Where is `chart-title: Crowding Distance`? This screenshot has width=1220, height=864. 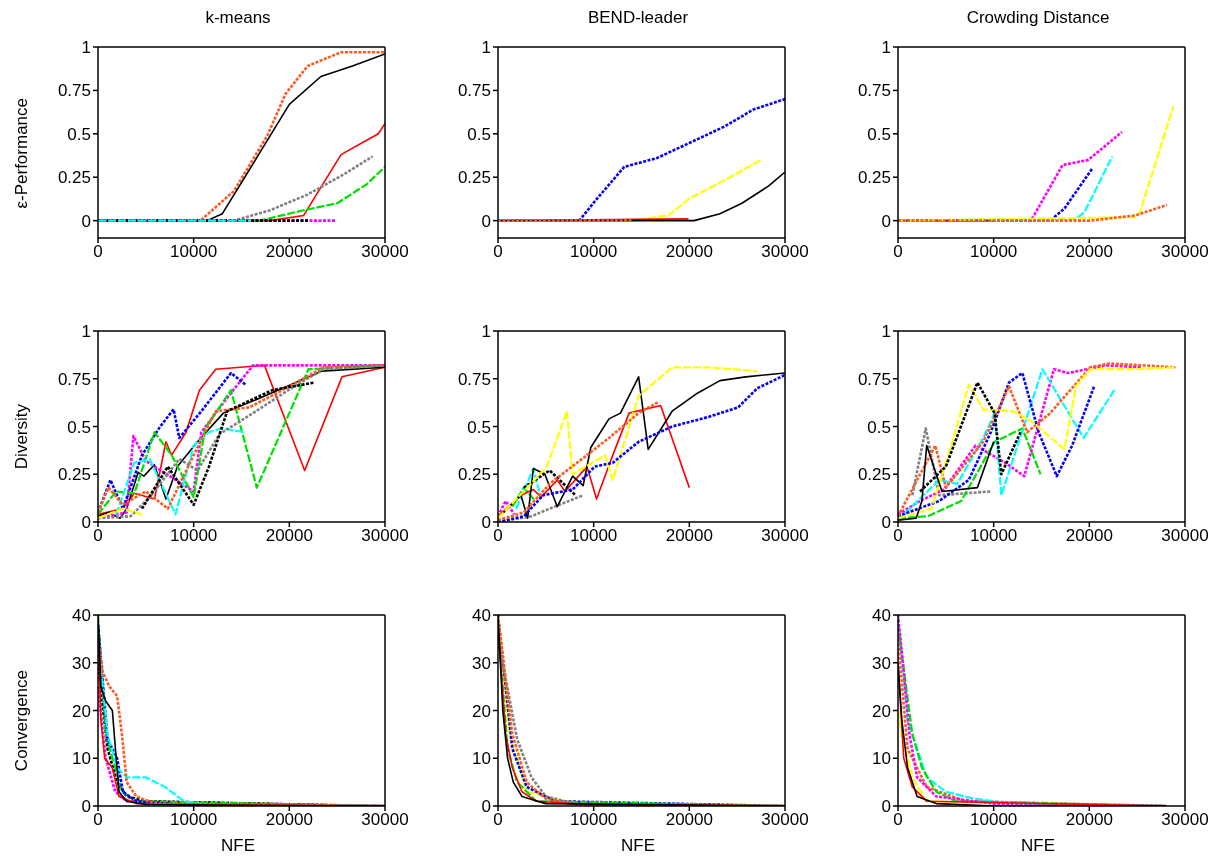
chart-title: Crowding Distance is located at coordinates (1038, 18).